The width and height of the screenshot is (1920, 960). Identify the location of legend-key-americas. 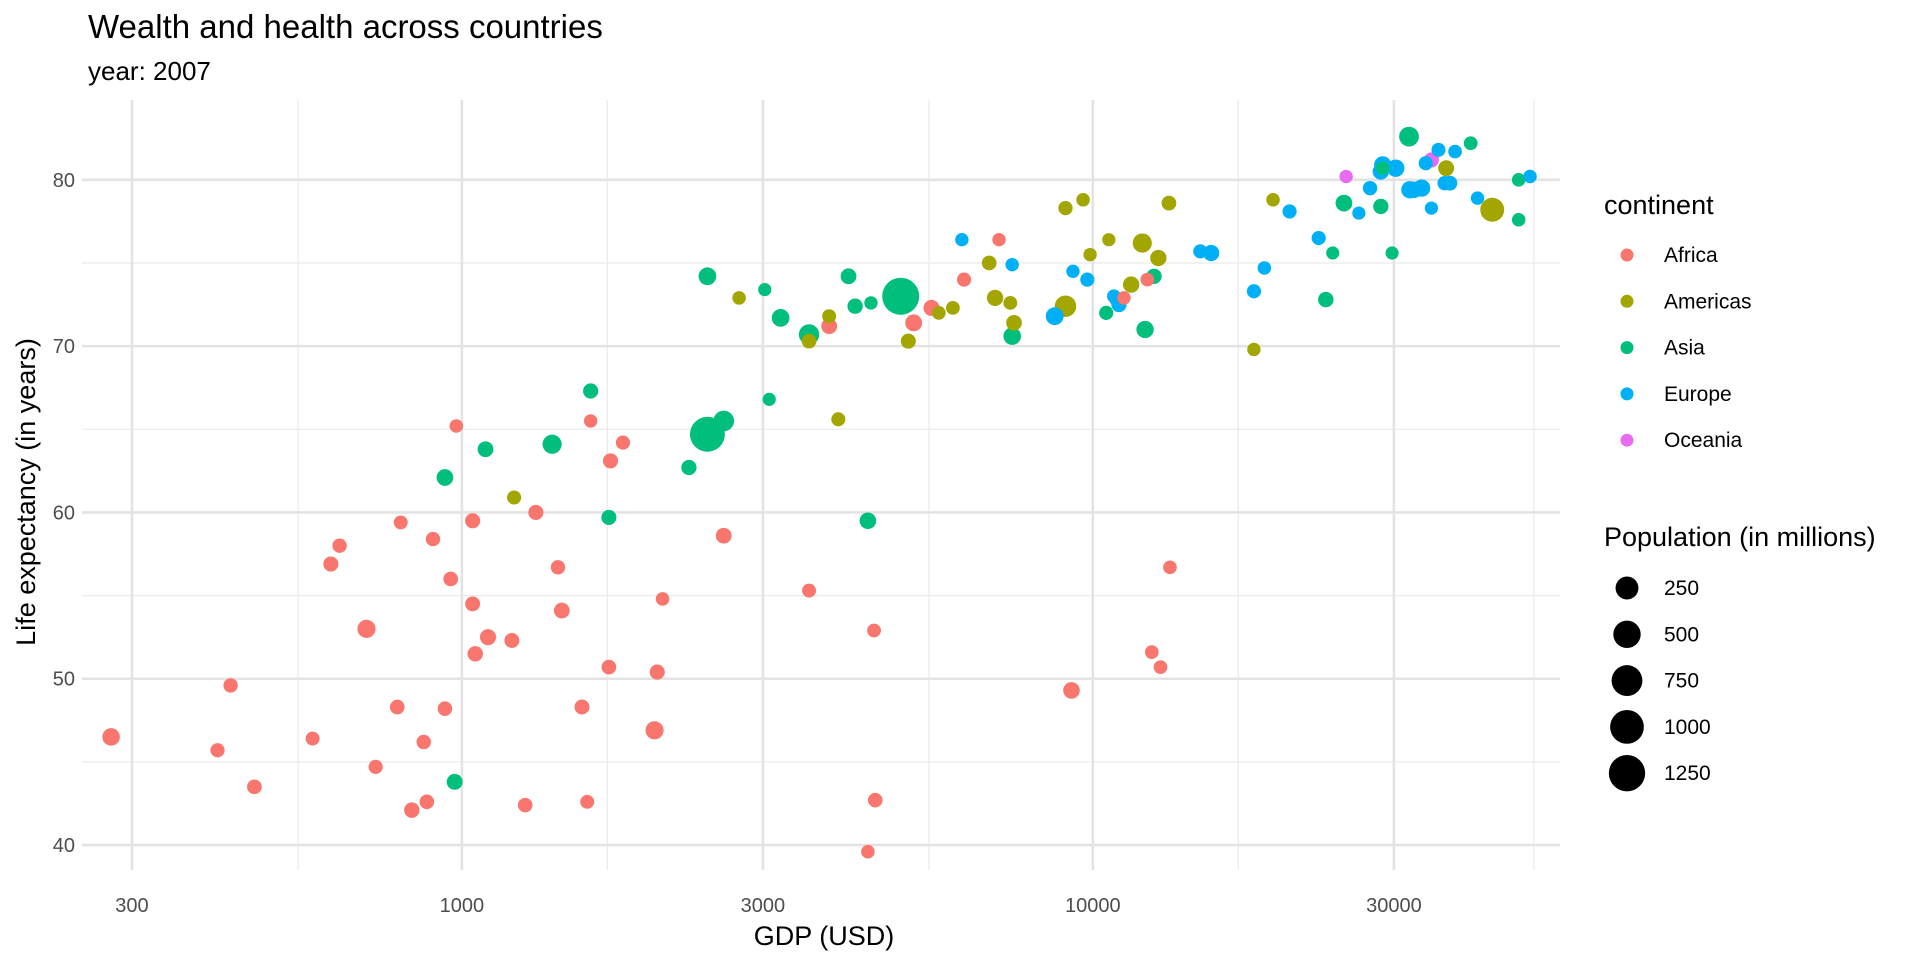
(1627, 301).